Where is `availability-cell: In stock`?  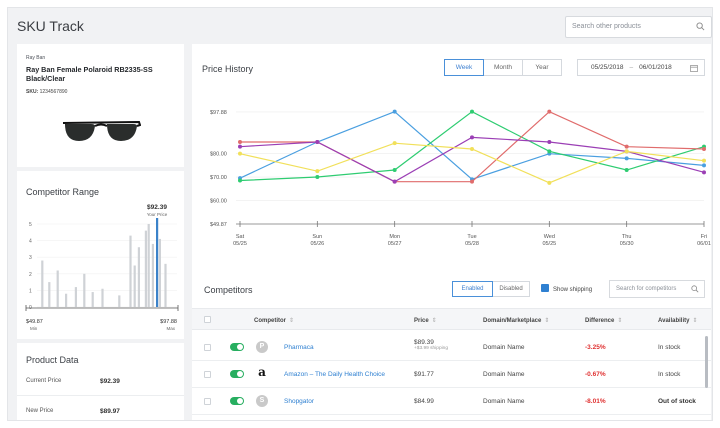
availability-cell: In stock is located at coordinates (669, 374).